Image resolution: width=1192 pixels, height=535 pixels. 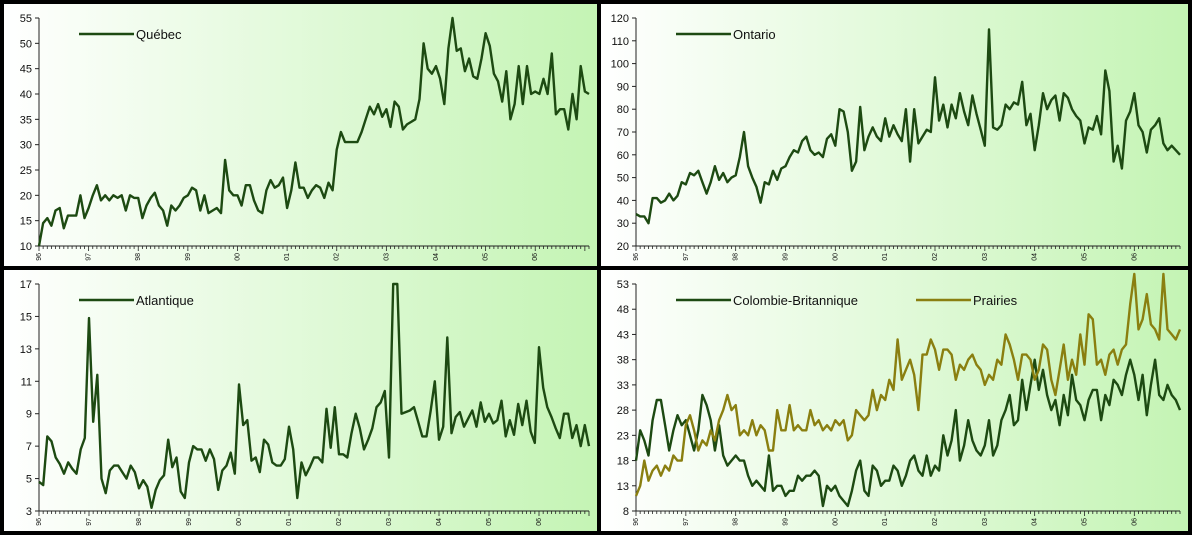 What do you see at coordinates (623, 335) in the screenshot?
I see `y-tick-label: 43` at bounding box center [623, 335].